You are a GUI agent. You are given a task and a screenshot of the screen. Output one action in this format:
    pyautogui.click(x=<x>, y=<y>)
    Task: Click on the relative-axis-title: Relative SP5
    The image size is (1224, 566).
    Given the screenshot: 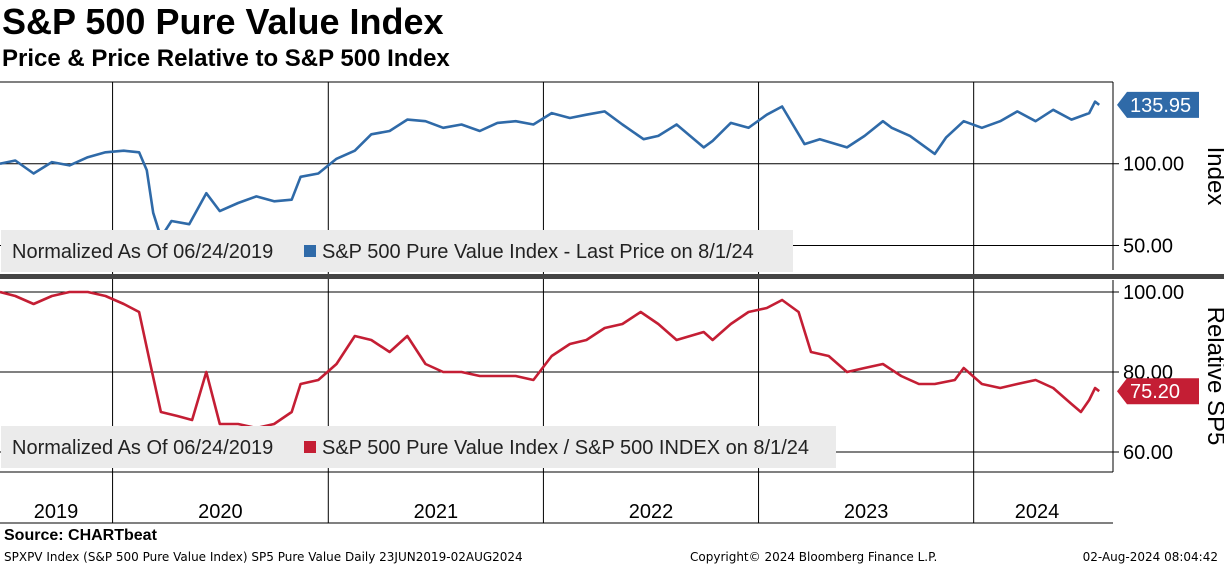 What is the action you would take?
    pyautogui.click(x=1213, y=376)
    